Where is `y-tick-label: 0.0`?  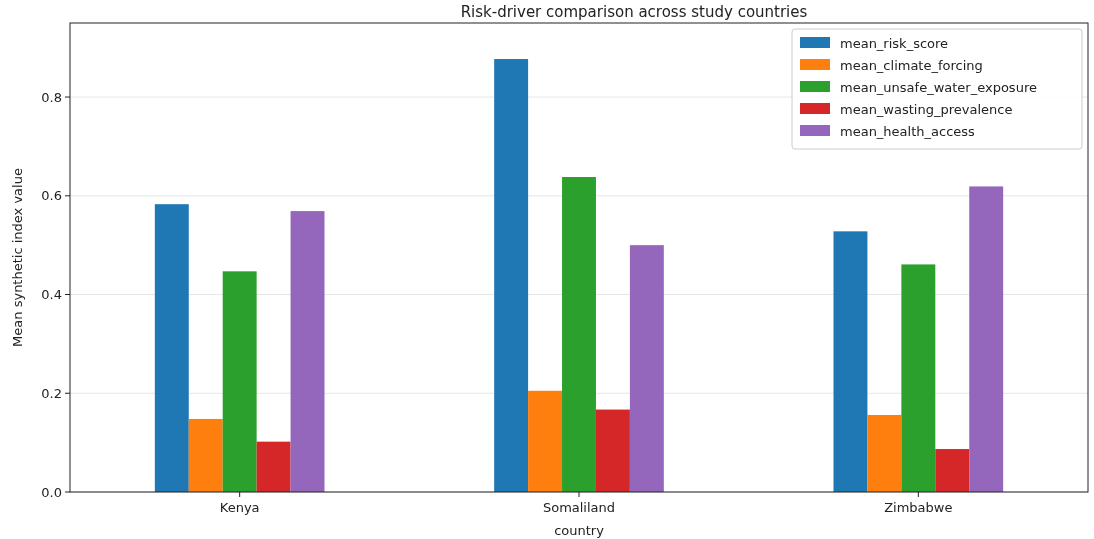 y-tick-label: 0.0 is located at coordinates (51, 492).